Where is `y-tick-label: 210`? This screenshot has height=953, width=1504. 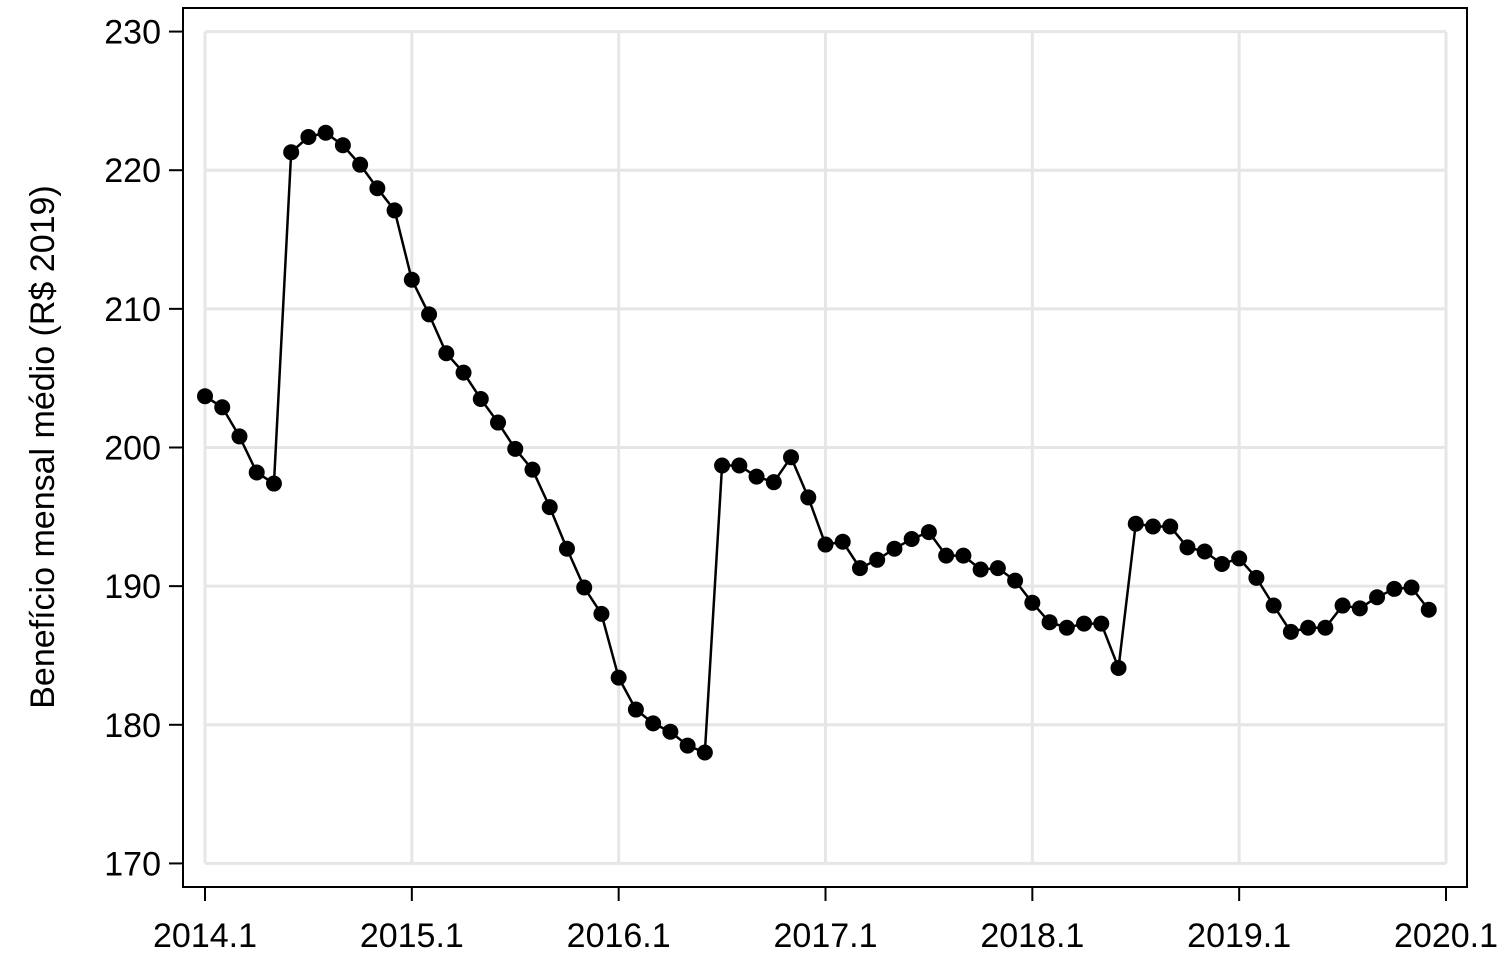 y-tick-label: 210 is located at coordinates (132, 310).